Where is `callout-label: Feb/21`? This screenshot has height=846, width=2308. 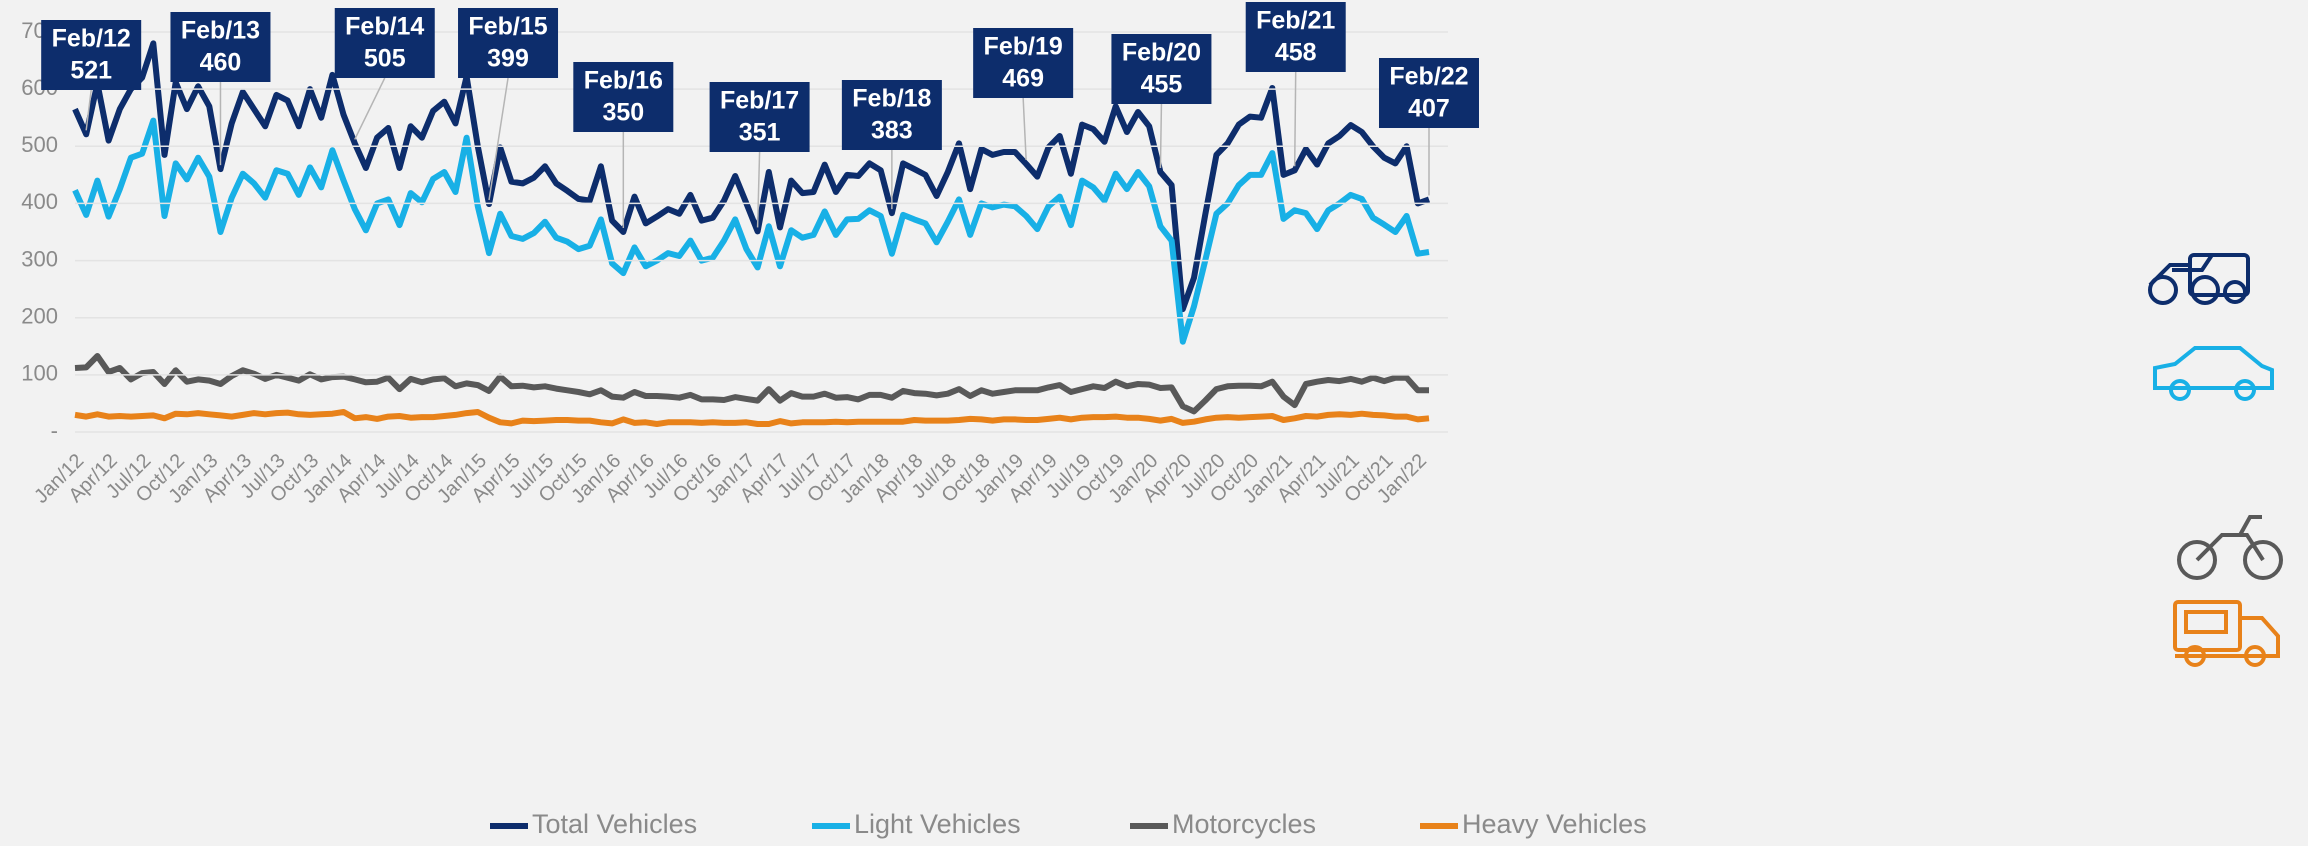
callout-label: Feb/21 is located at coordinates (1295, 21).